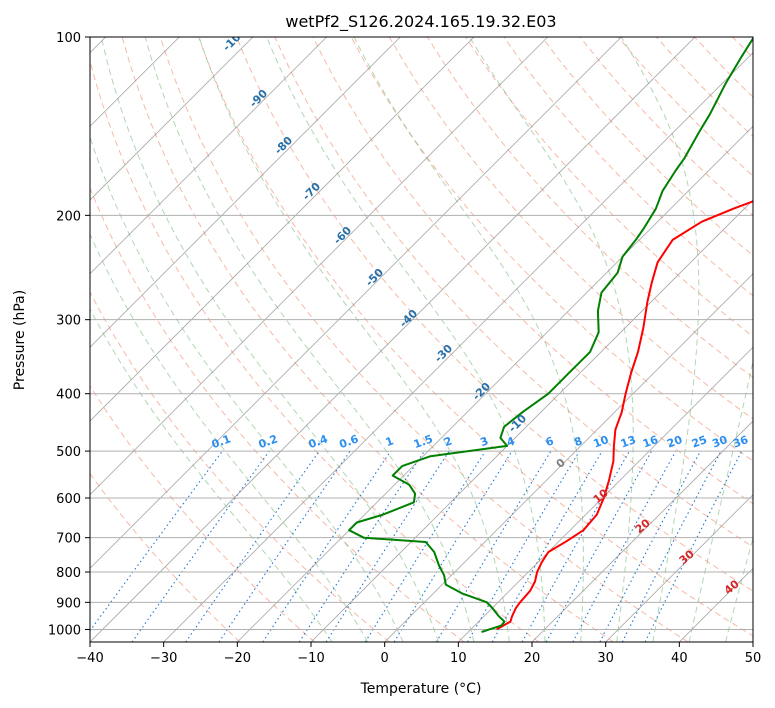 Image resolution: width=775 pixels, height=708 pixels. I want to click on y-tick-label: 900, so click(68, 603).